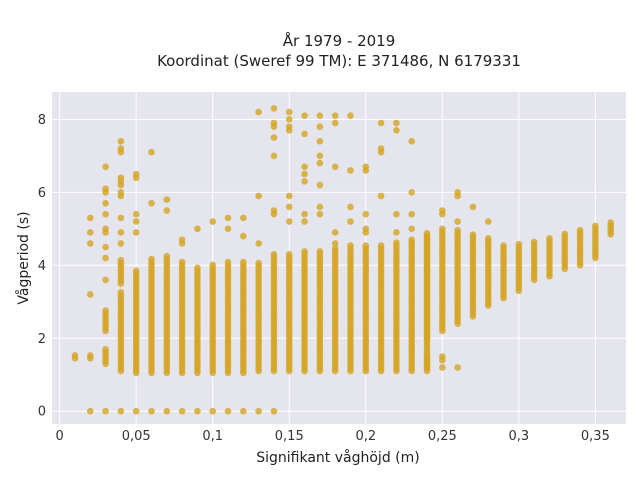  What do you see at coordinates (339, 40) in the screenshot?
I see `chart-title-line1: År 1979 - 2019` at bounding box center [339, 40].